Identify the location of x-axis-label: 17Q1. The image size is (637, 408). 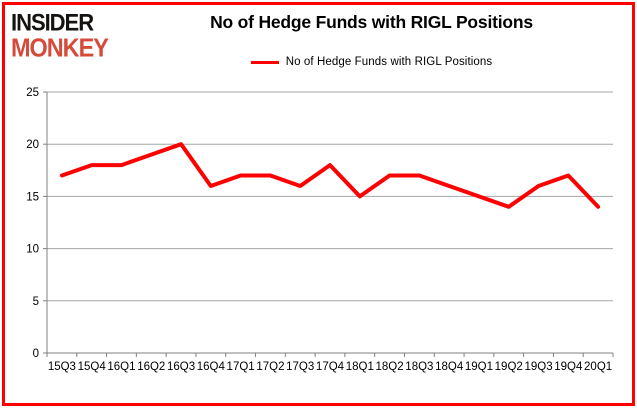
(241, 367).